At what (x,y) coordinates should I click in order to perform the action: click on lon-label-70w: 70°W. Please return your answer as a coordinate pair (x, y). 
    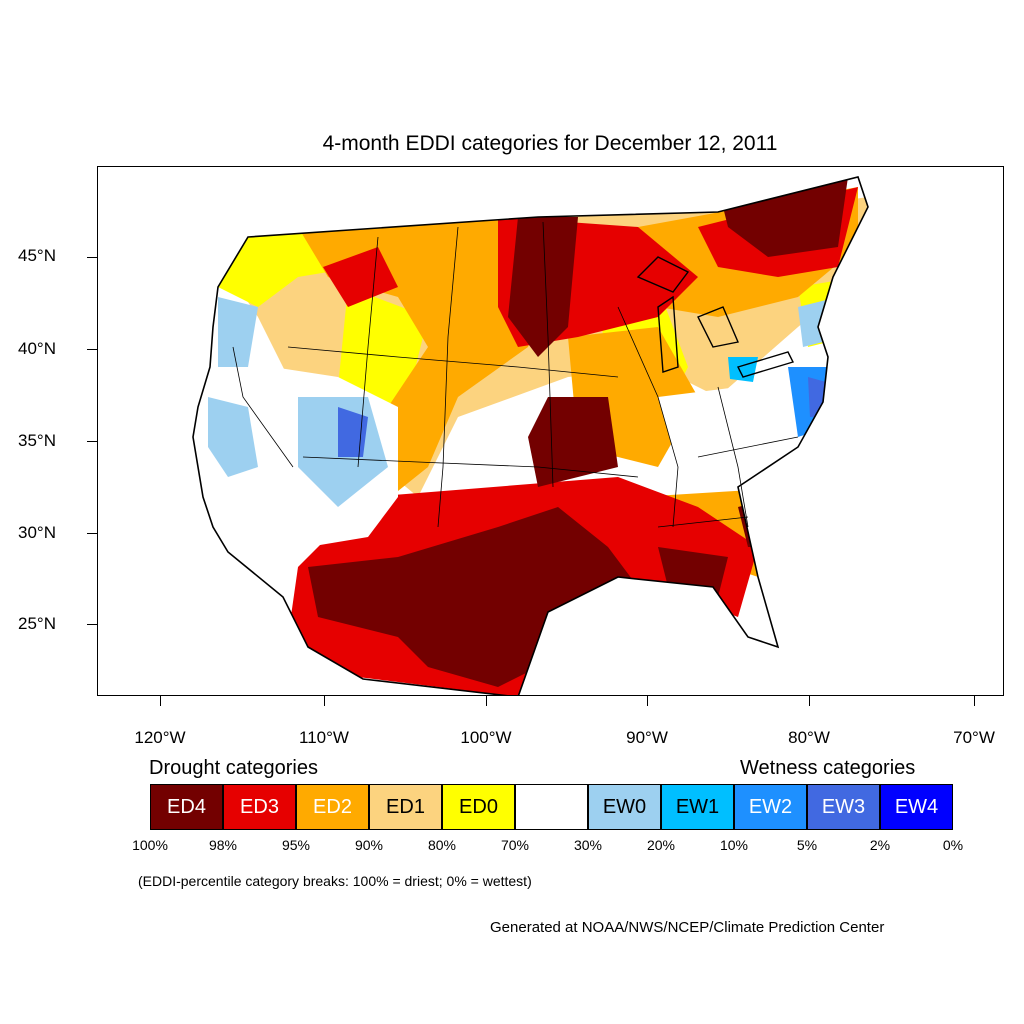
    Looking at the image, I should click on (974, 737).